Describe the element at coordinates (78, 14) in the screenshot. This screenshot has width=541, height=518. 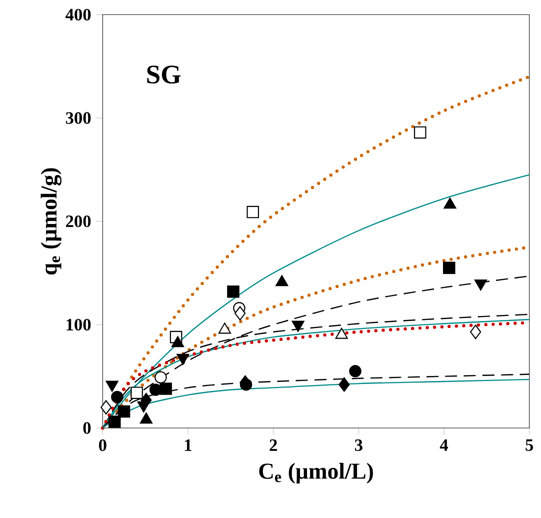
I see `y-tick-label: 400` at that location.